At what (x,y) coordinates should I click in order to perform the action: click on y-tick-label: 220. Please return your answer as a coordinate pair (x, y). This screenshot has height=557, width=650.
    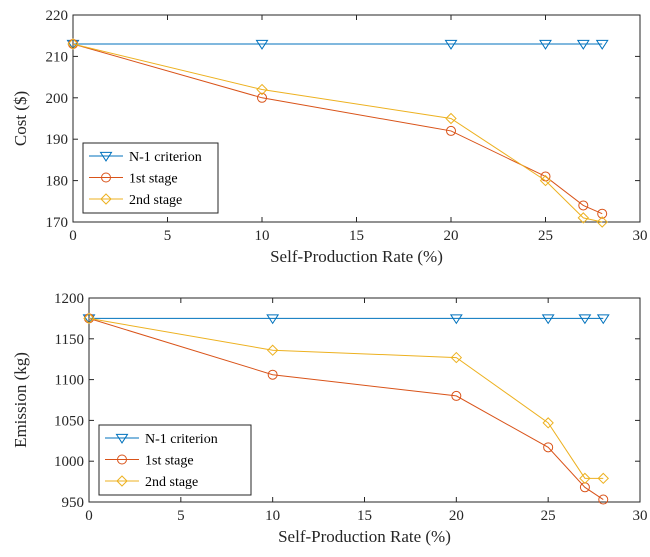
    Looking at the image, I should click on (57, 16).